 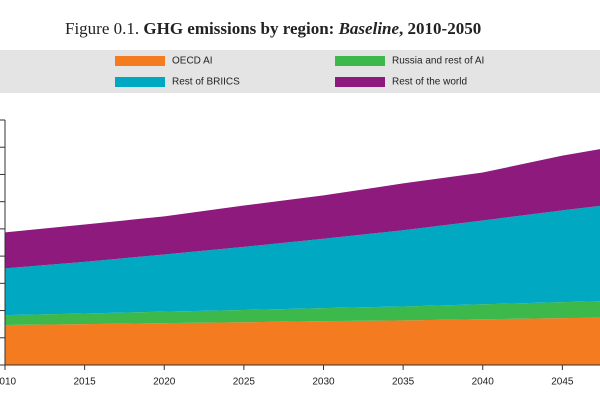 What do you see at coordinates (483, 382) in the screenshot?
I see `x-tick-label: 2040` at bounding box center [483, 382].